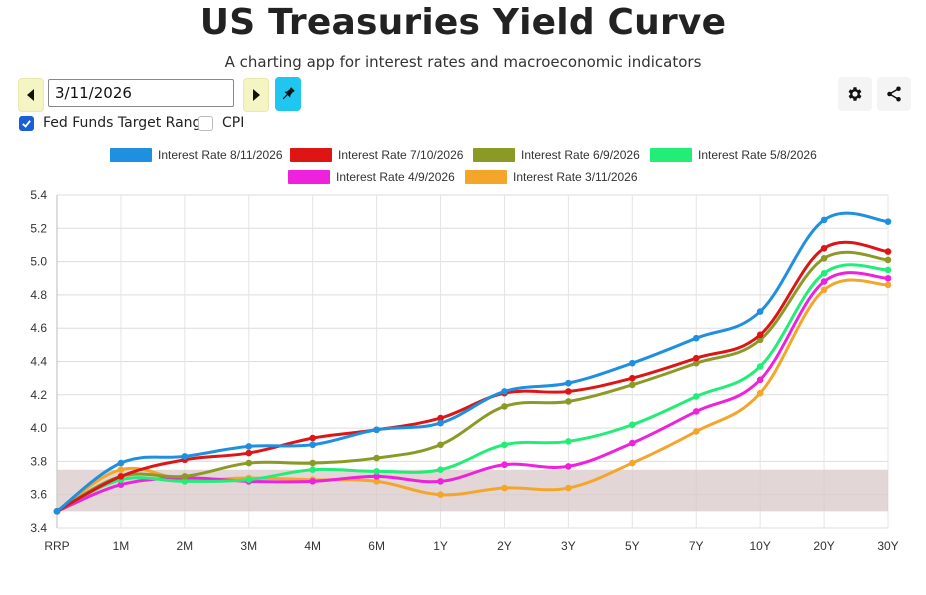 The height and width of the screenshot is (595, 926). Describe the element at coordinates (551, 177) in the screenshot. I see `legend-item: Interest Rate 3/11/2026` at that location.